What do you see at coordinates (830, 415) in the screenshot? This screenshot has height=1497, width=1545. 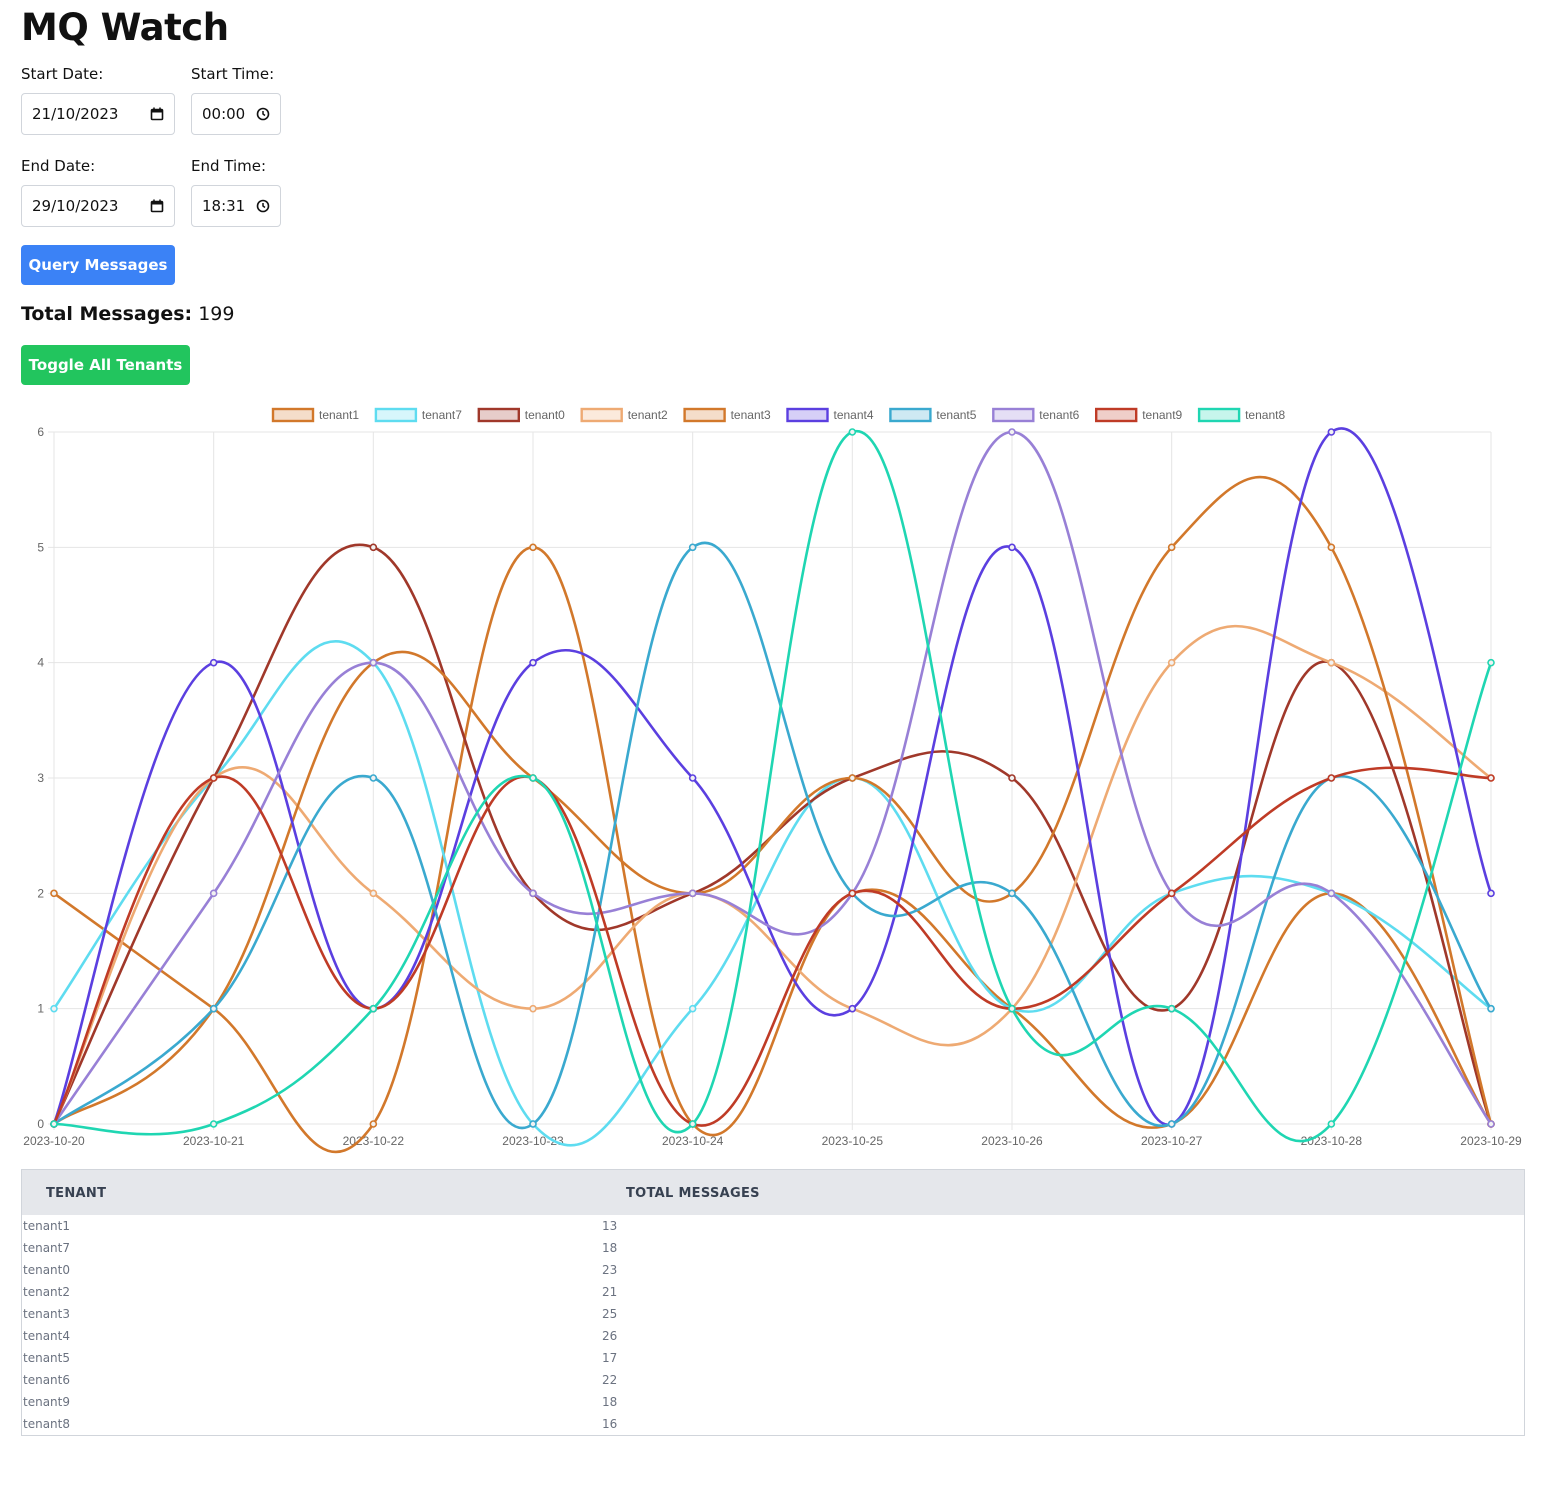 I see `legend-item: tenant4` at bounding box center [830, 415].